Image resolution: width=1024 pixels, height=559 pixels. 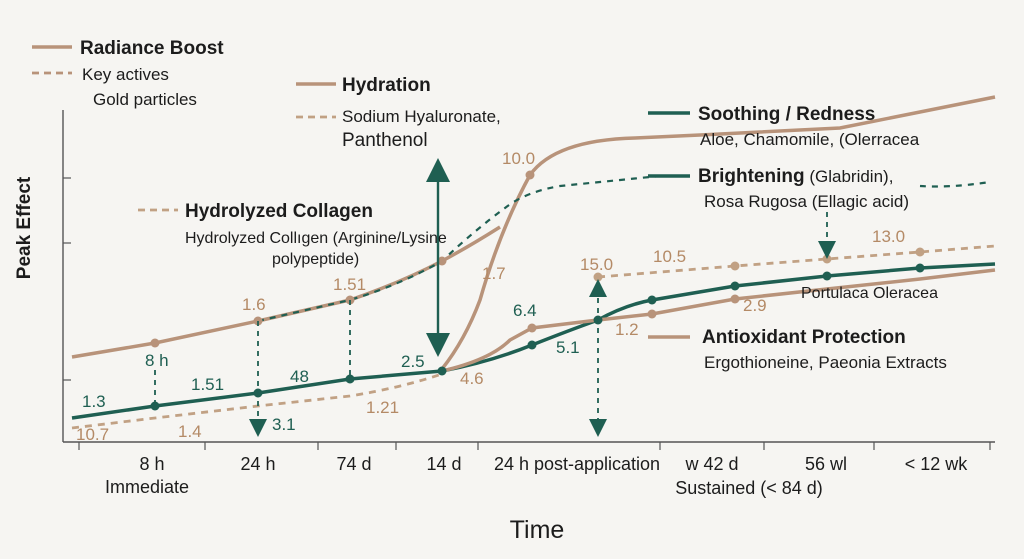 I want to click on legend-brightening-title: Brightening, so click(x=751, y=176).